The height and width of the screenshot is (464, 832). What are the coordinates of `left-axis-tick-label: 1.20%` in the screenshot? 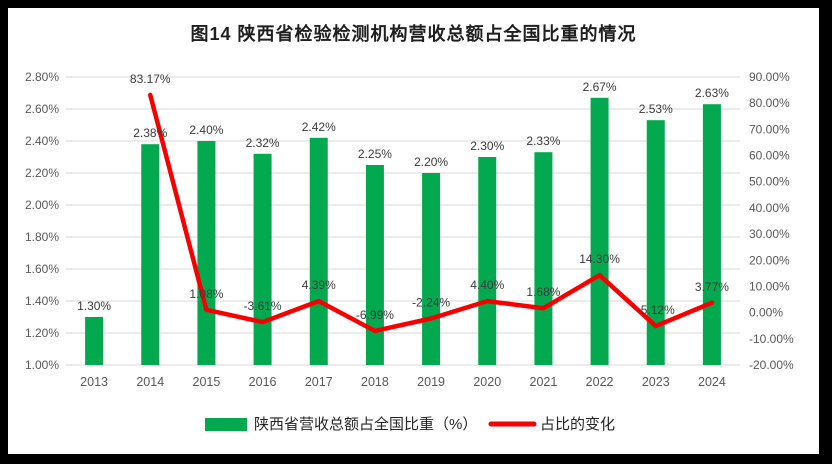 It's located at (42, 333).